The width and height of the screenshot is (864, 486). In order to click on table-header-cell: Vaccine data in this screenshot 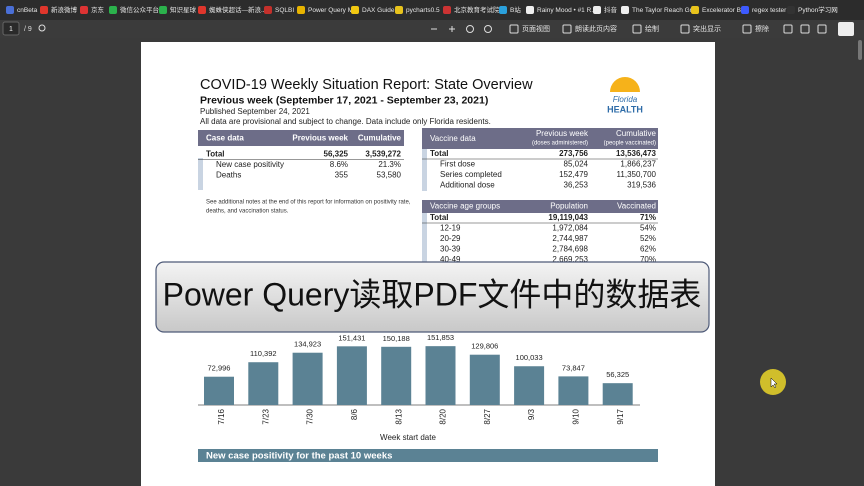, I will do `click(453, 138)`.